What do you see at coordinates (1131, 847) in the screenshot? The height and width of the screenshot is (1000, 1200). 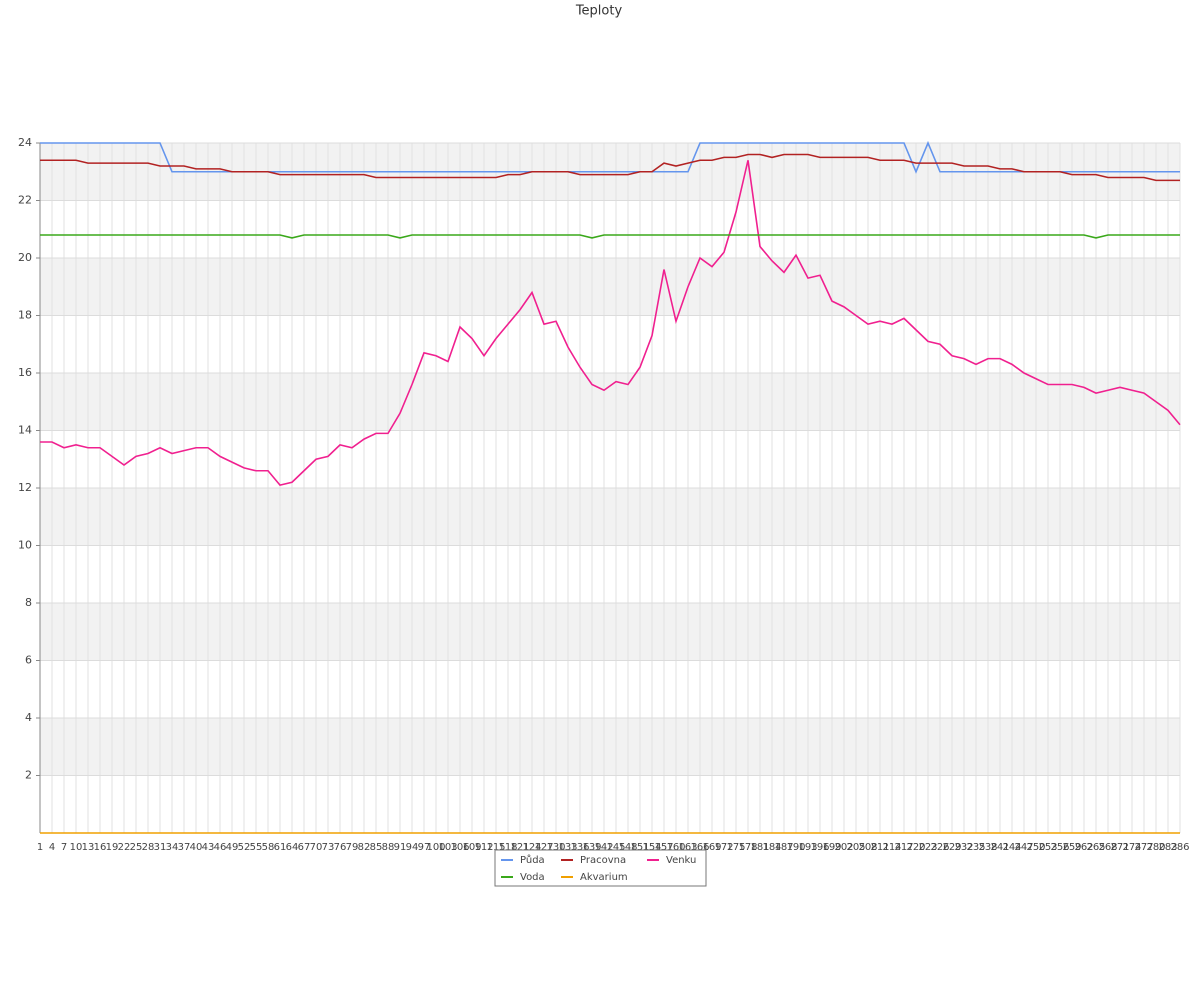 I see `x-tick-label: 274` at bounding box center [1131, 847].